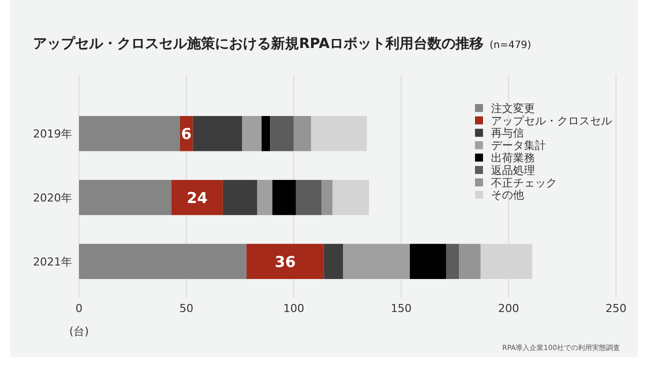 This screenshot has height=366, width=650. Describe the element at coordinates (518, 145) in the screenshot. I see `legend-label: データ集計` at that location.